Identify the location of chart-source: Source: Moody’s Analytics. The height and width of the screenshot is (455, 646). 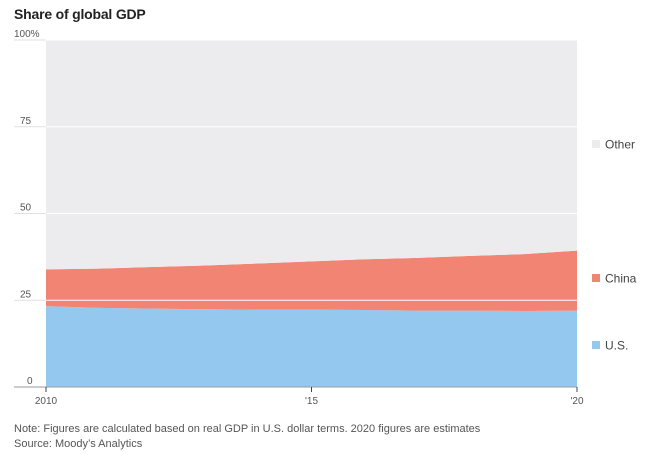
(78, 444).